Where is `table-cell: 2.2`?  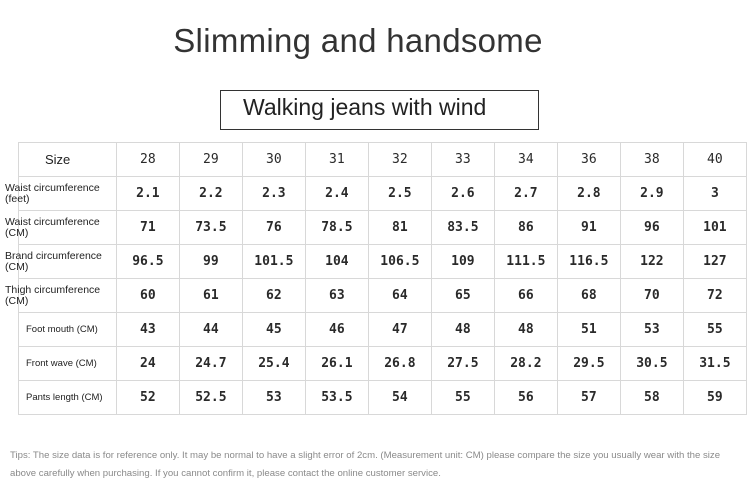
table-cell: 2.2 is located at coordinates (210, 193).